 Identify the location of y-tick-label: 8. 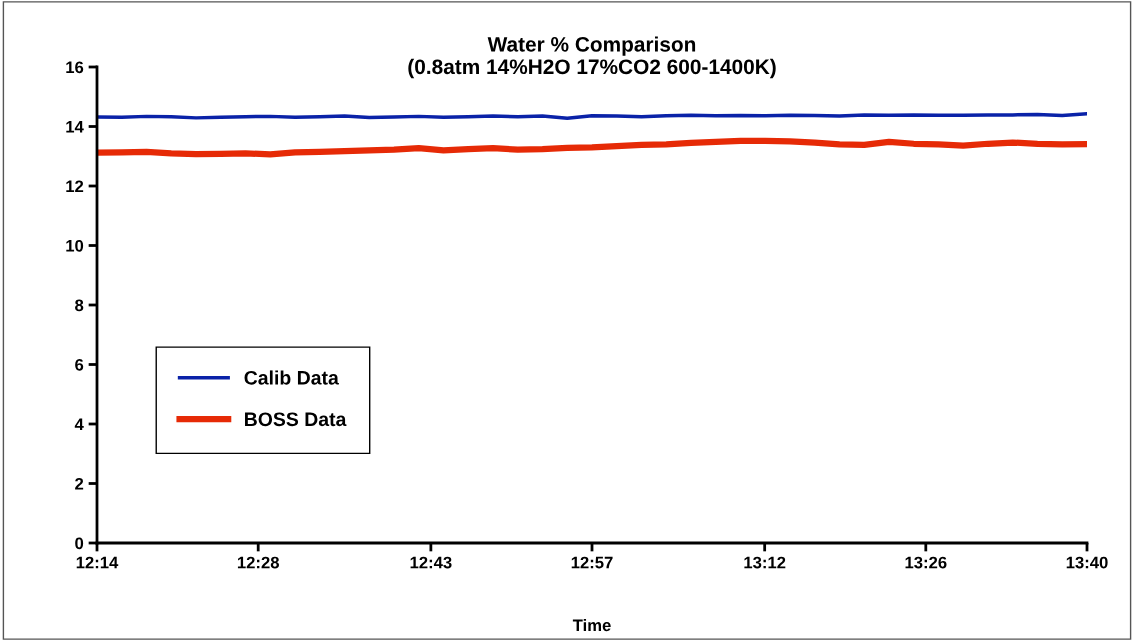
(79, 305).